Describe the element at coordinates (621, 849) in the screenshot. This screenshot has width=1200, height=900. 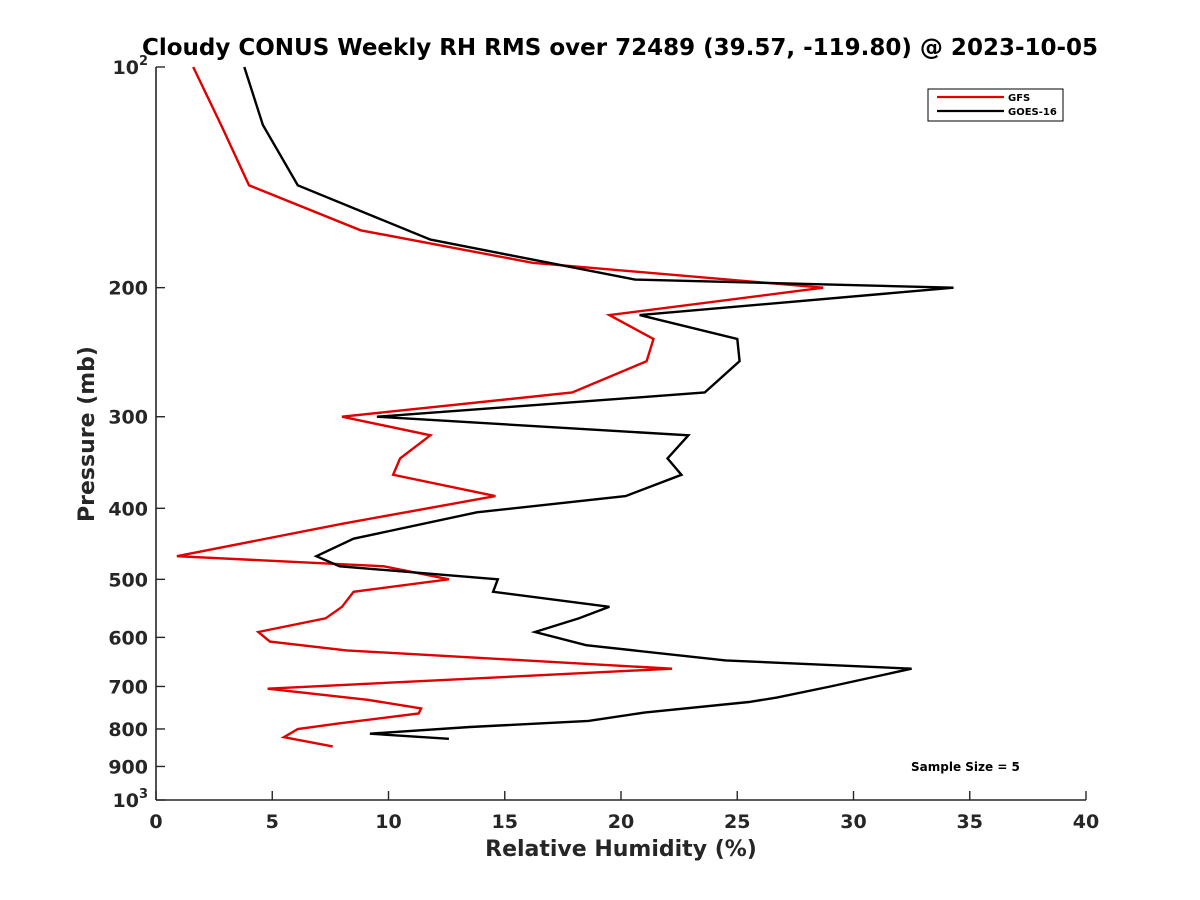
I see `x-axis-label: Relative Humidity (%)` at that location.